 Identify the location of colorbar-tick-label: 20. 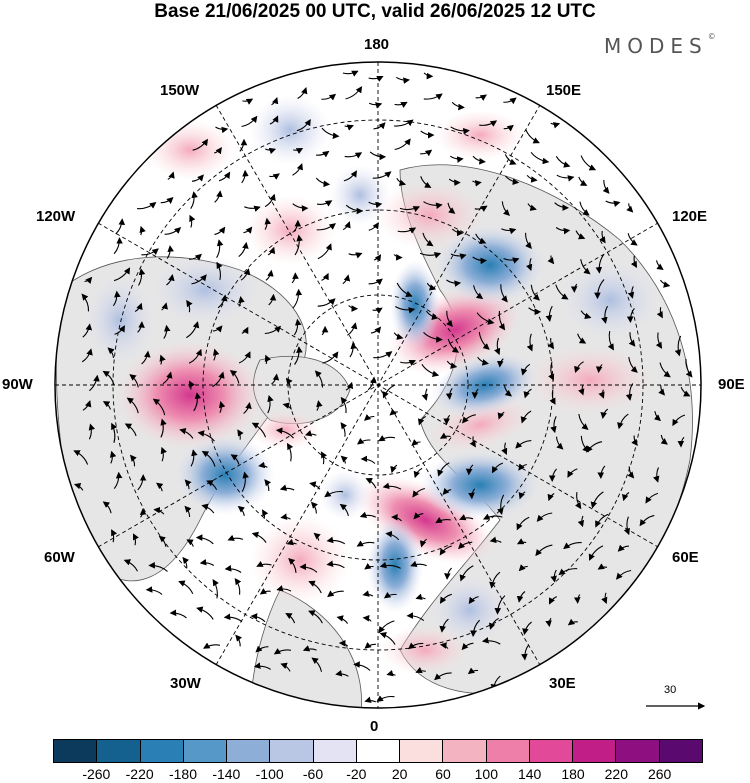
(399, 774).